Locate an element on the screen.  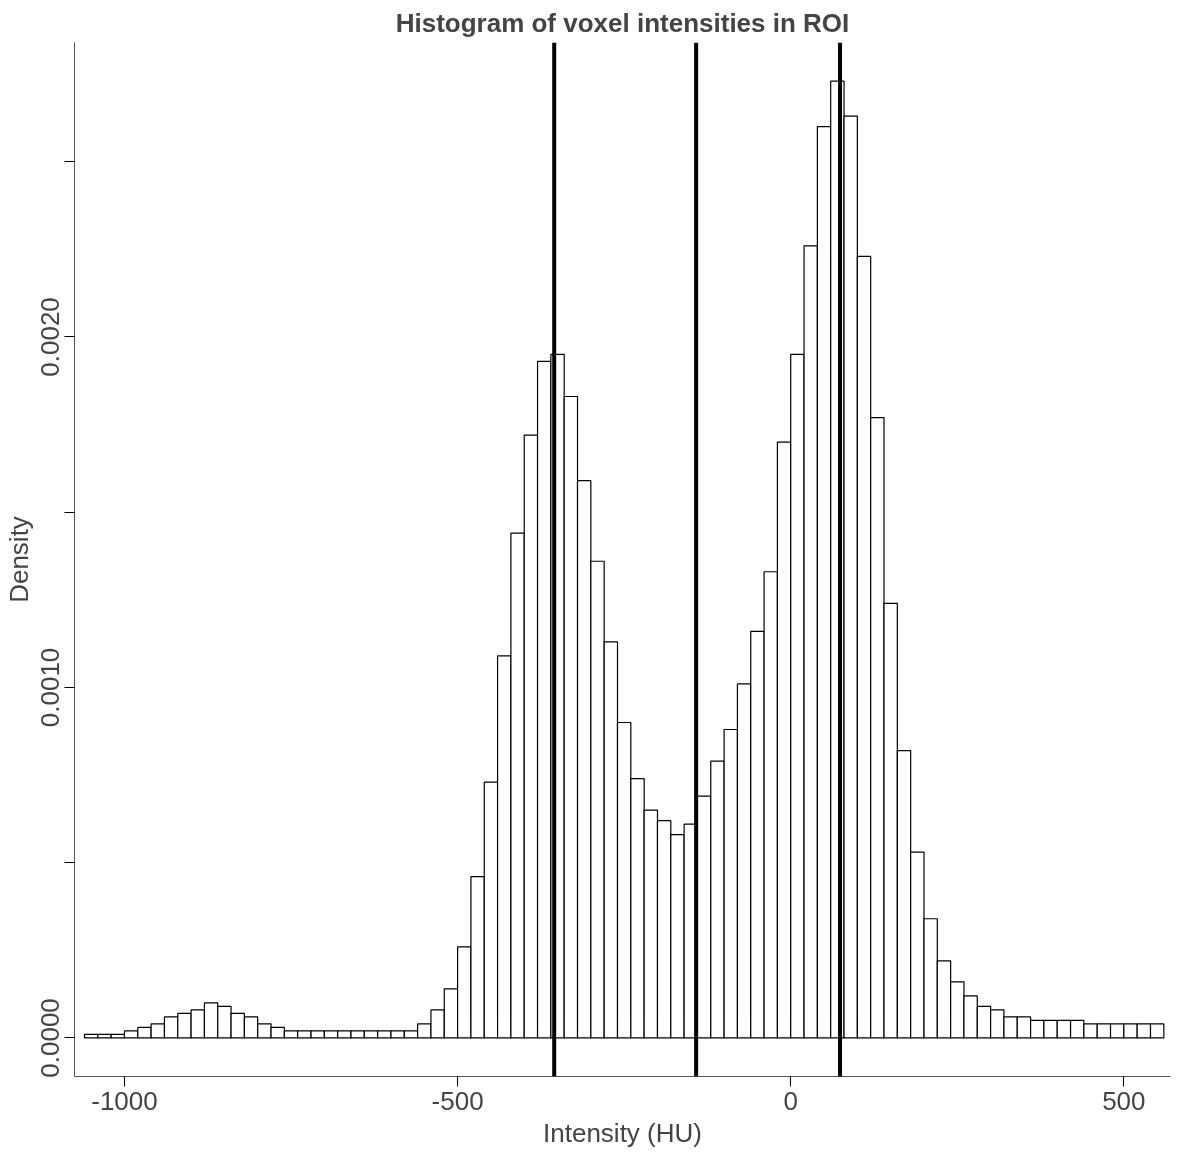
y-tick-label: 0.0000 is located at coordinates (50, 1038).